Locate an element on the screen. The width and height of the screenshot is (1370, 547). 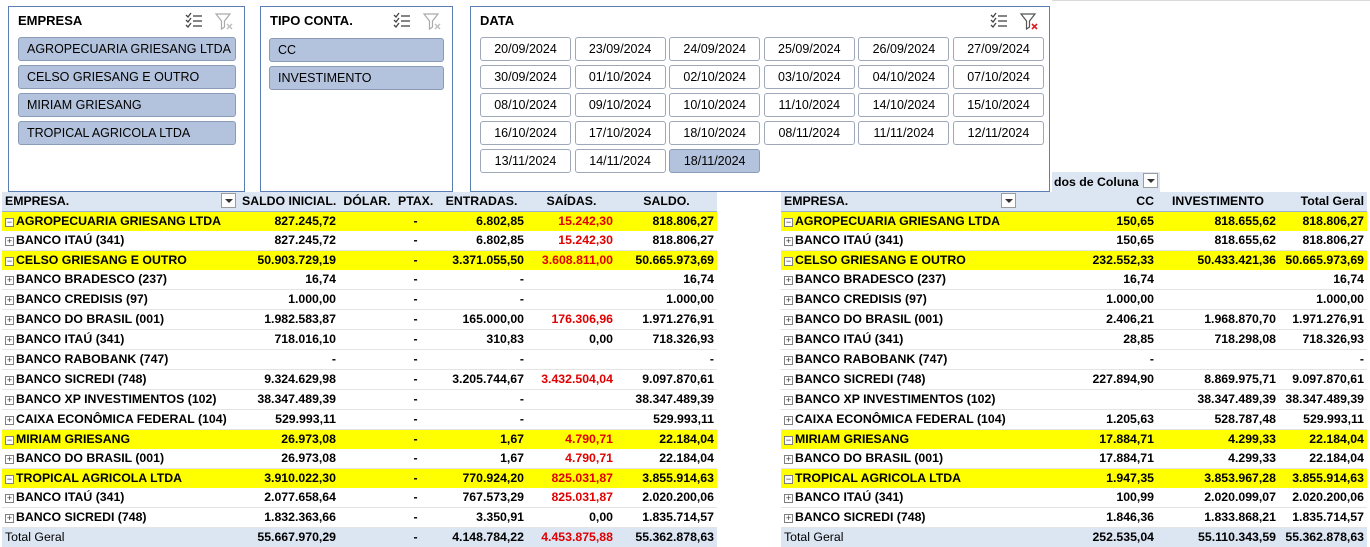
slicer-empresa-item: CELSO GRIESANG E OUTRO is located at coordinates (127, 77).